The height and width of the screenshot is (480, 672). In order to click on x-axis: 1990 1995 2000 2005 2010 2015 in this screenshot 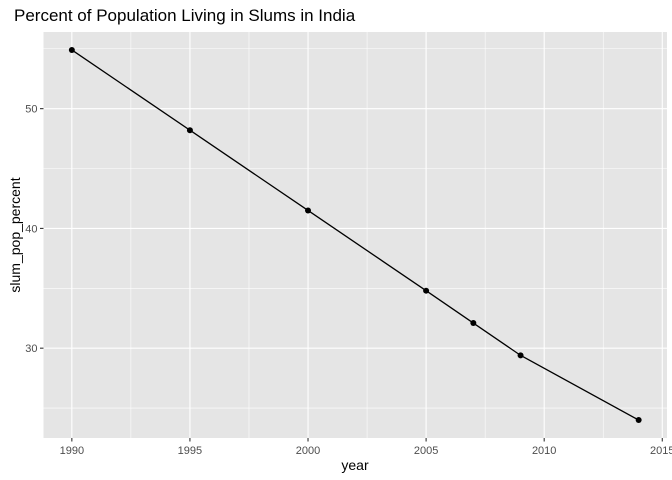, I will do `click(366, 447)`.